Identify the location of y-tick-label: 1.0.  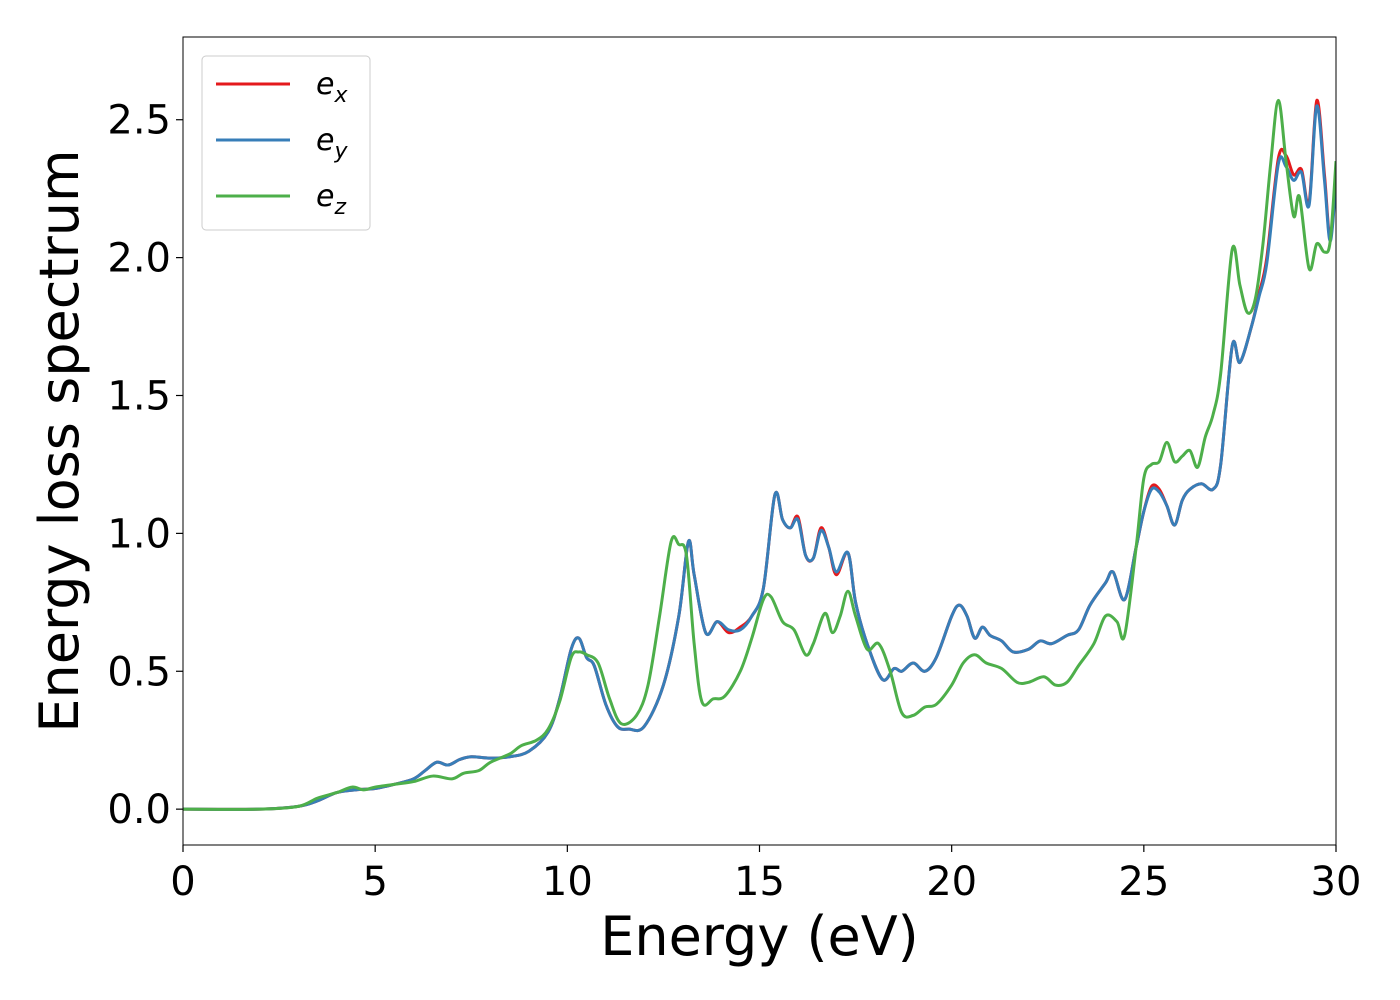
(139, 534).